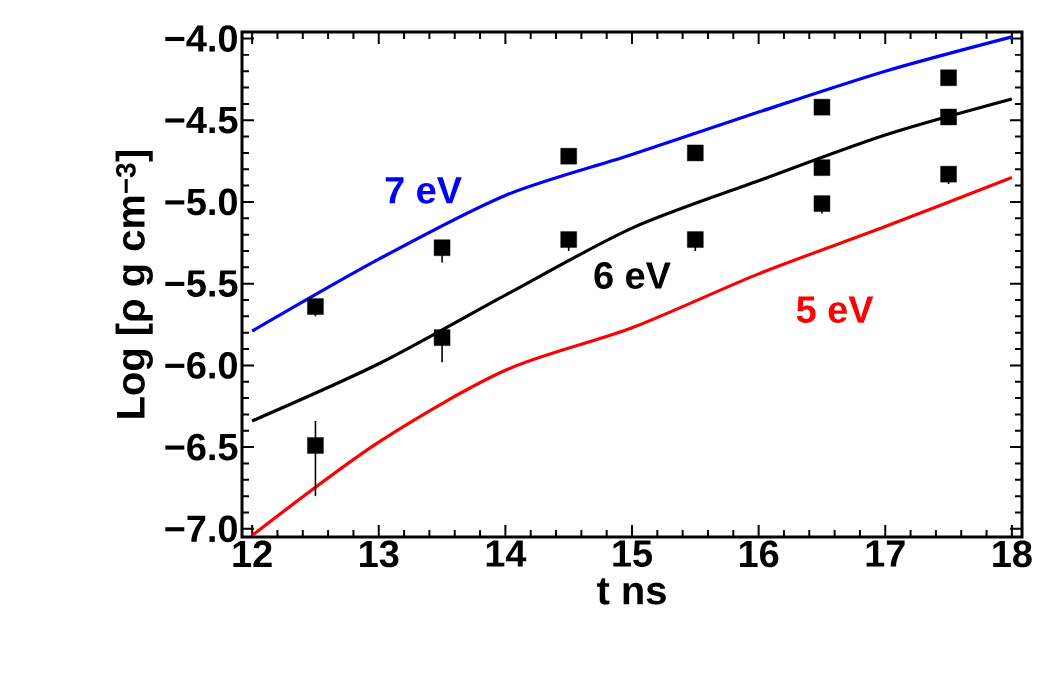 This screenshot has width=1055, height=677. What do you see at coordinates (201, 365) in the screenshot?
I see `y-tick-label: −6.0` at bounding box center [201, 365].